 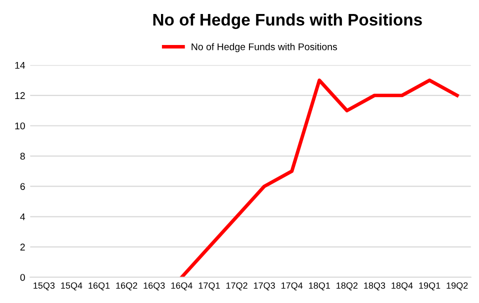 I want to click on x-tick-label: 18Q3, so click(x=375, y=286).